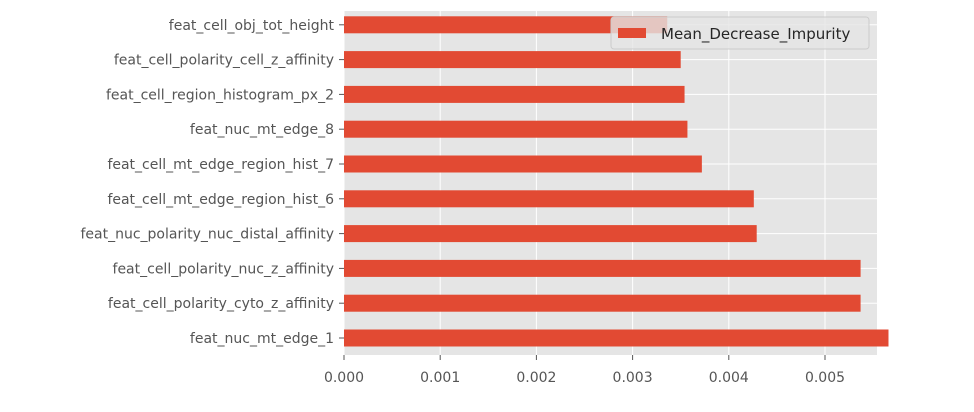 The image size is (974, 412). I want to click on x-tick-labels: 0.000 0.001 0.002 0.003 0.004 0.005, so click(584, 370).